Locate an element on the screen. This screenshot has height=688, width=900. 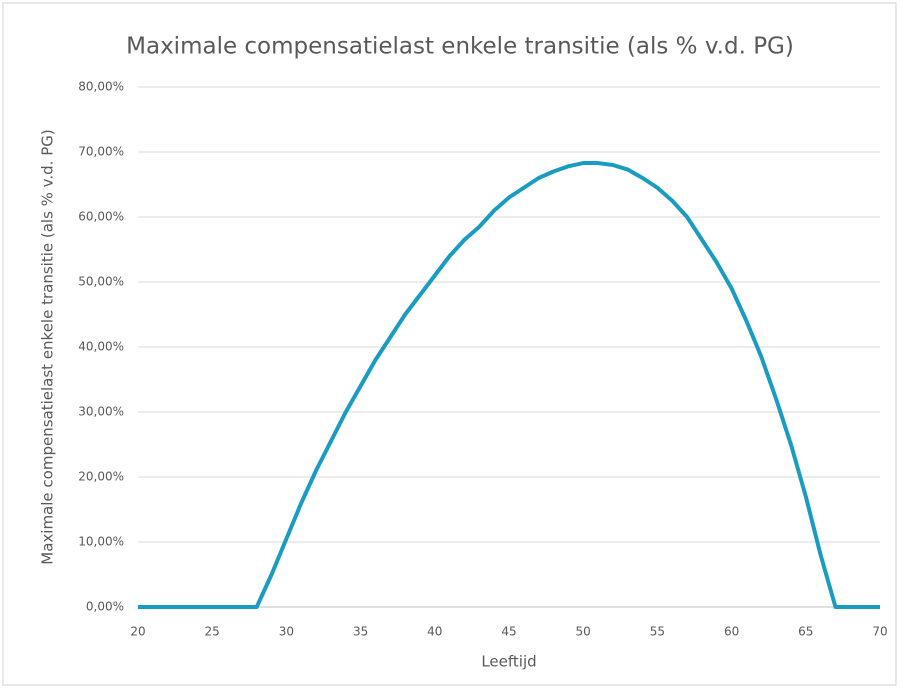
x-tick-label: 20 is located at coordinates (137, 632).